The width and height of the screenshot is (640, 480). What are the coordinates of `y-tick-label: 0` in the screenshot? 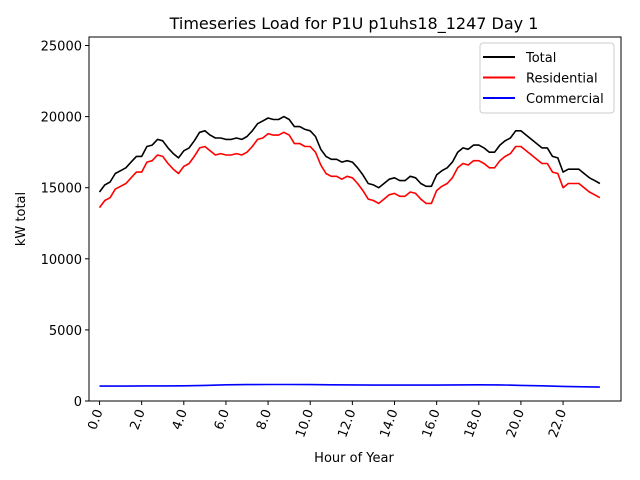 It's located at (78, 402).